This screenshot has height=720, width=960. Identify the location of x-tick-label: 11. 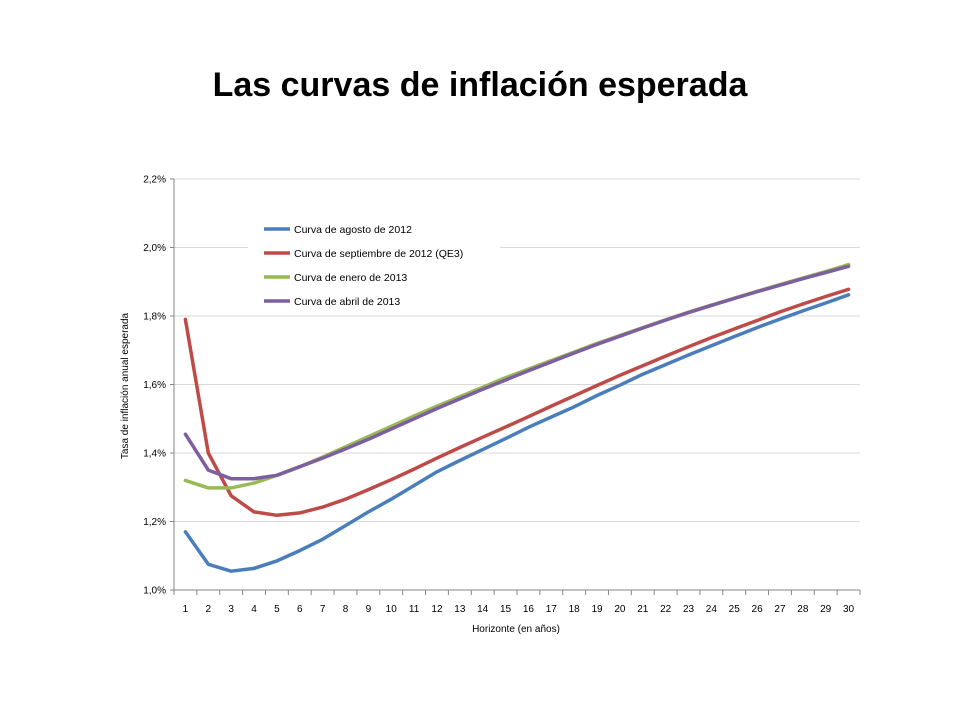
(414, 609).